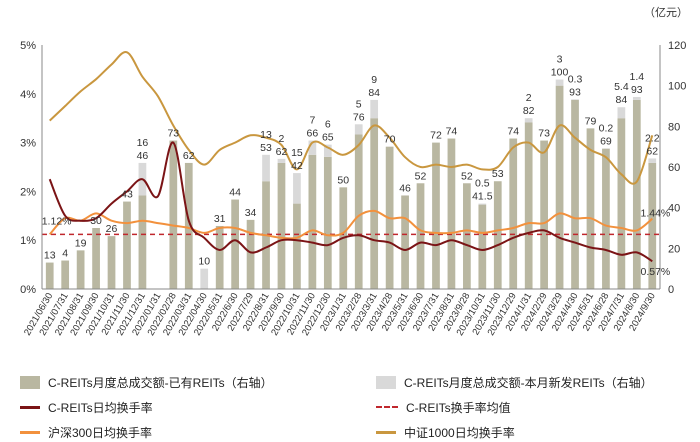 The image size is (700, 442). Describe the element at coordinates (674, 168) in the screenshot. I see `right-tick-label: 60` at that location.